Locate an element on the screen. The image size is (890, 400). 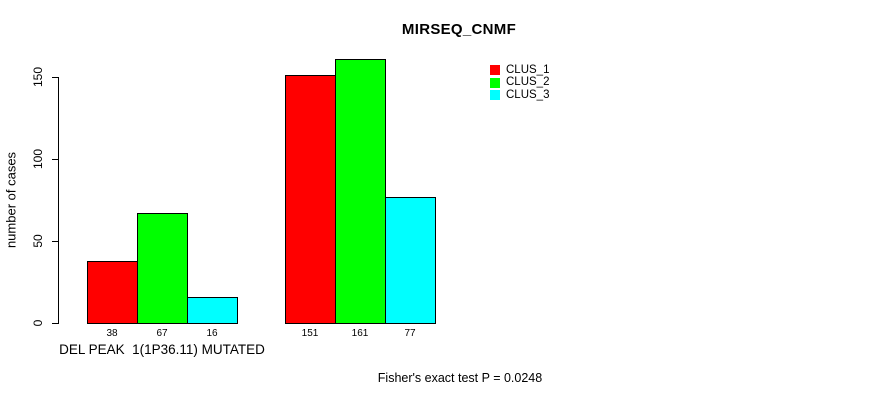
legend-item-clus1: CLUS_1 is located at coordinates (519, 70).